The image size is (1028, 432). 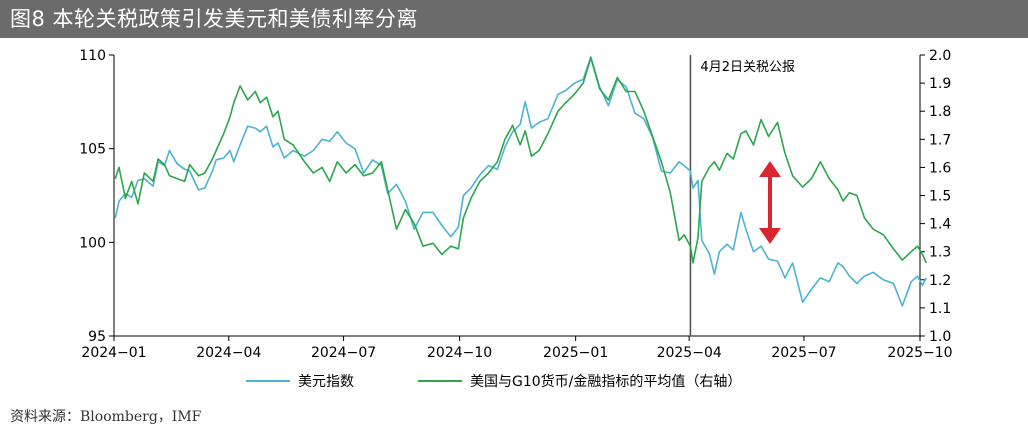 I want to click on right-tick-label: 1.7, so click(x=940, y=140).